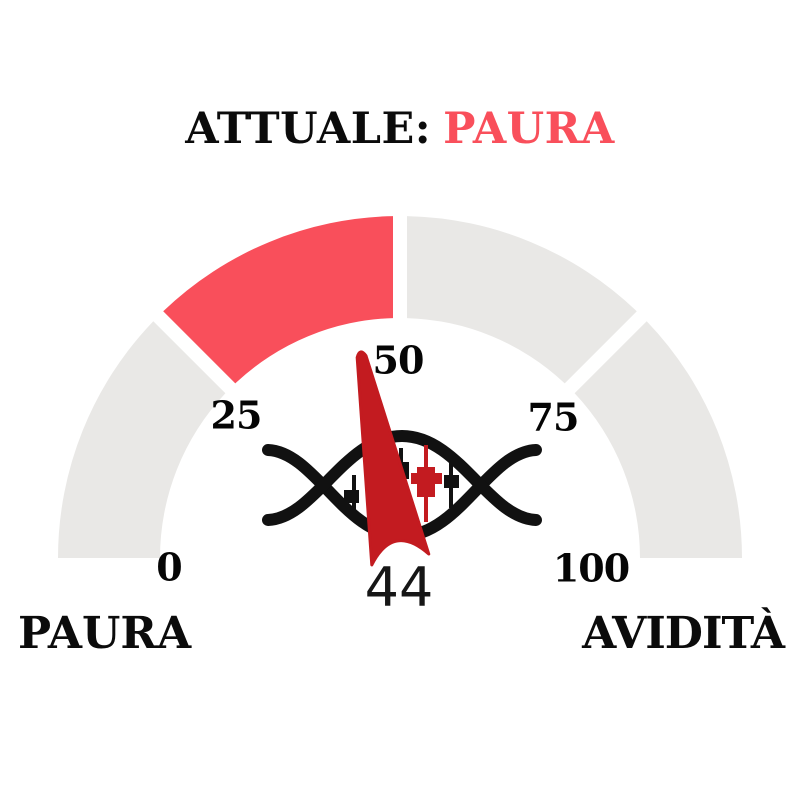 The height and width of the screenshot is (800, 800). Describe the element at coordinates (169, 567) in the screenshot. I see `gauge-tick-label-0: 0` at that location.